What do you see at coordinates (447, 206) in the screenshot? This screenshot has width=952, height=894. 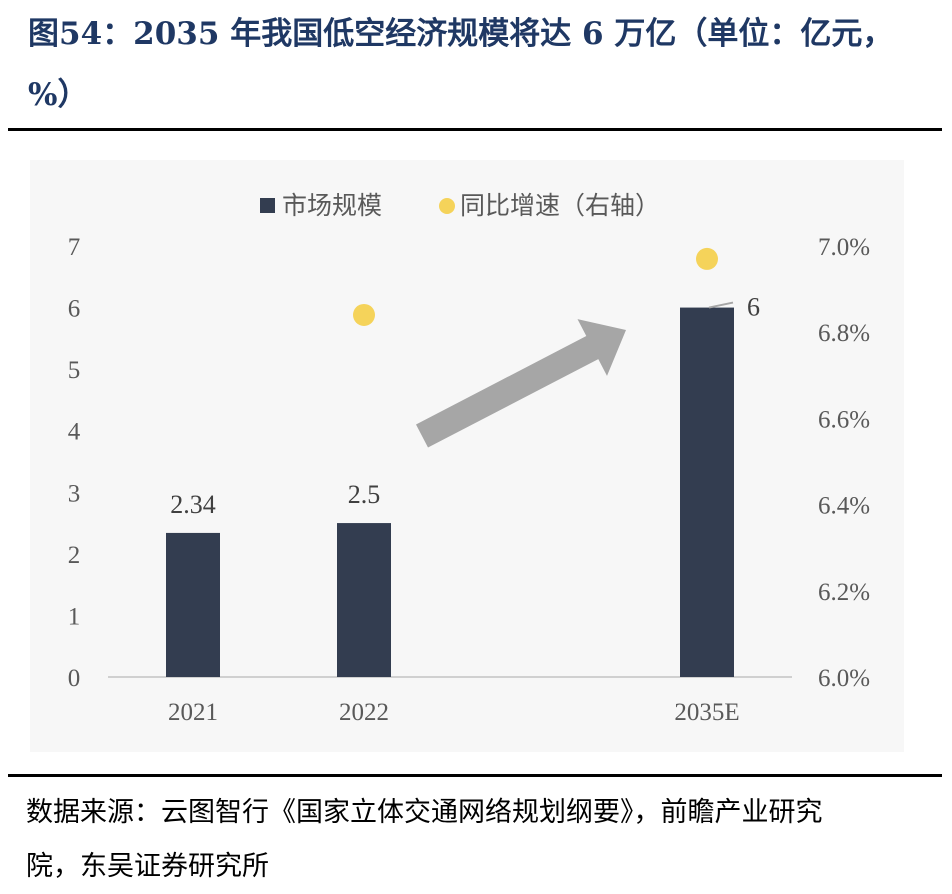 I see `legend-dot-swatch` at bounding box center [447, 206].